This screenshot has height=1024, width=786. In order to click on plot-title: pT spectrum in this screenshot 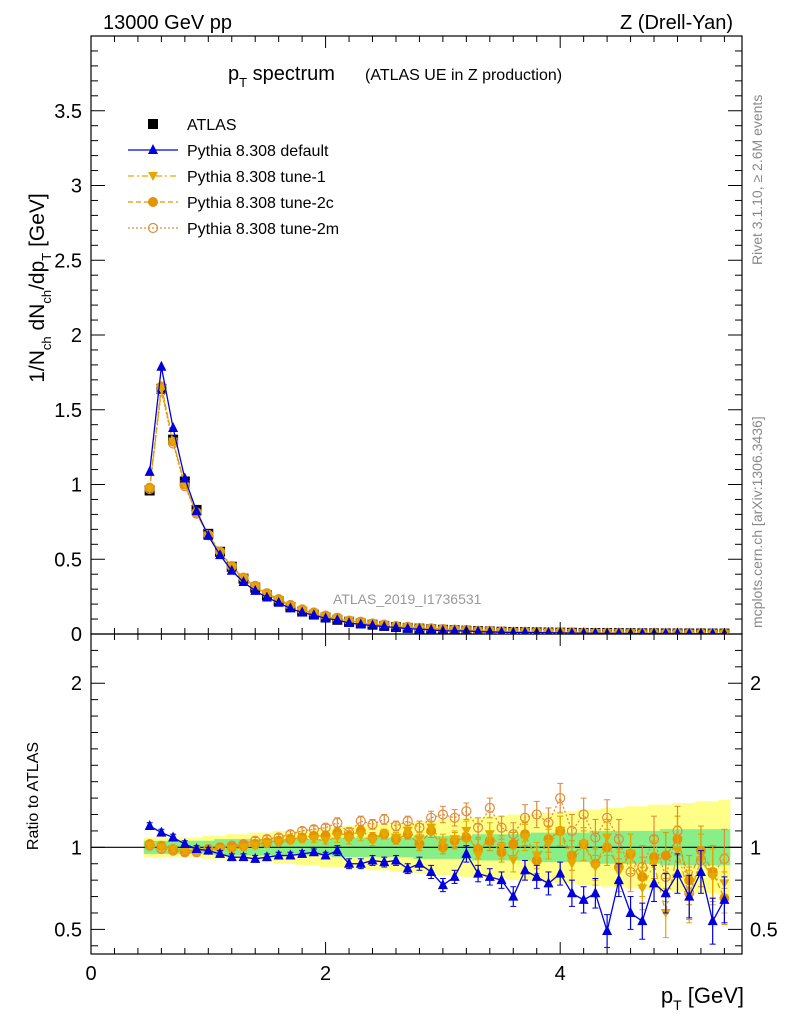, I will do `click(281, 76)`.